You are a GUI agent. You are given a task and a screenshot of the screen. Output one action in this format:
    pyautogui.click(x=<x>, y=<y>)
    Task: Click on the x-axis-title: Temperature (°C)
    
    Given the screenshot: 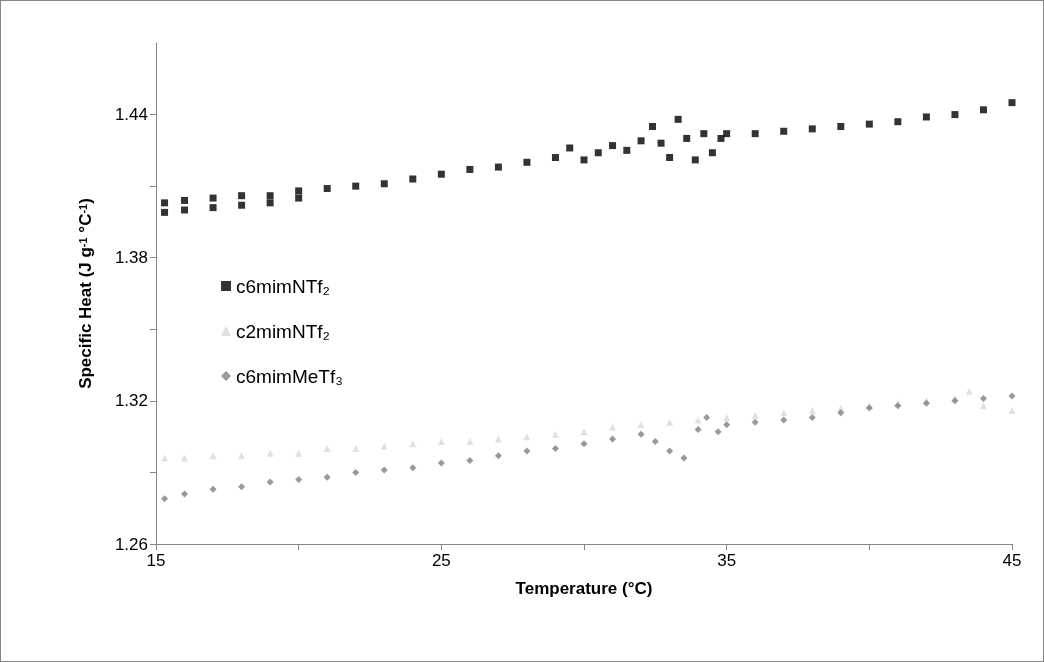 What is the action you would take?
    pyautogui.click(x=584, y=588)
    